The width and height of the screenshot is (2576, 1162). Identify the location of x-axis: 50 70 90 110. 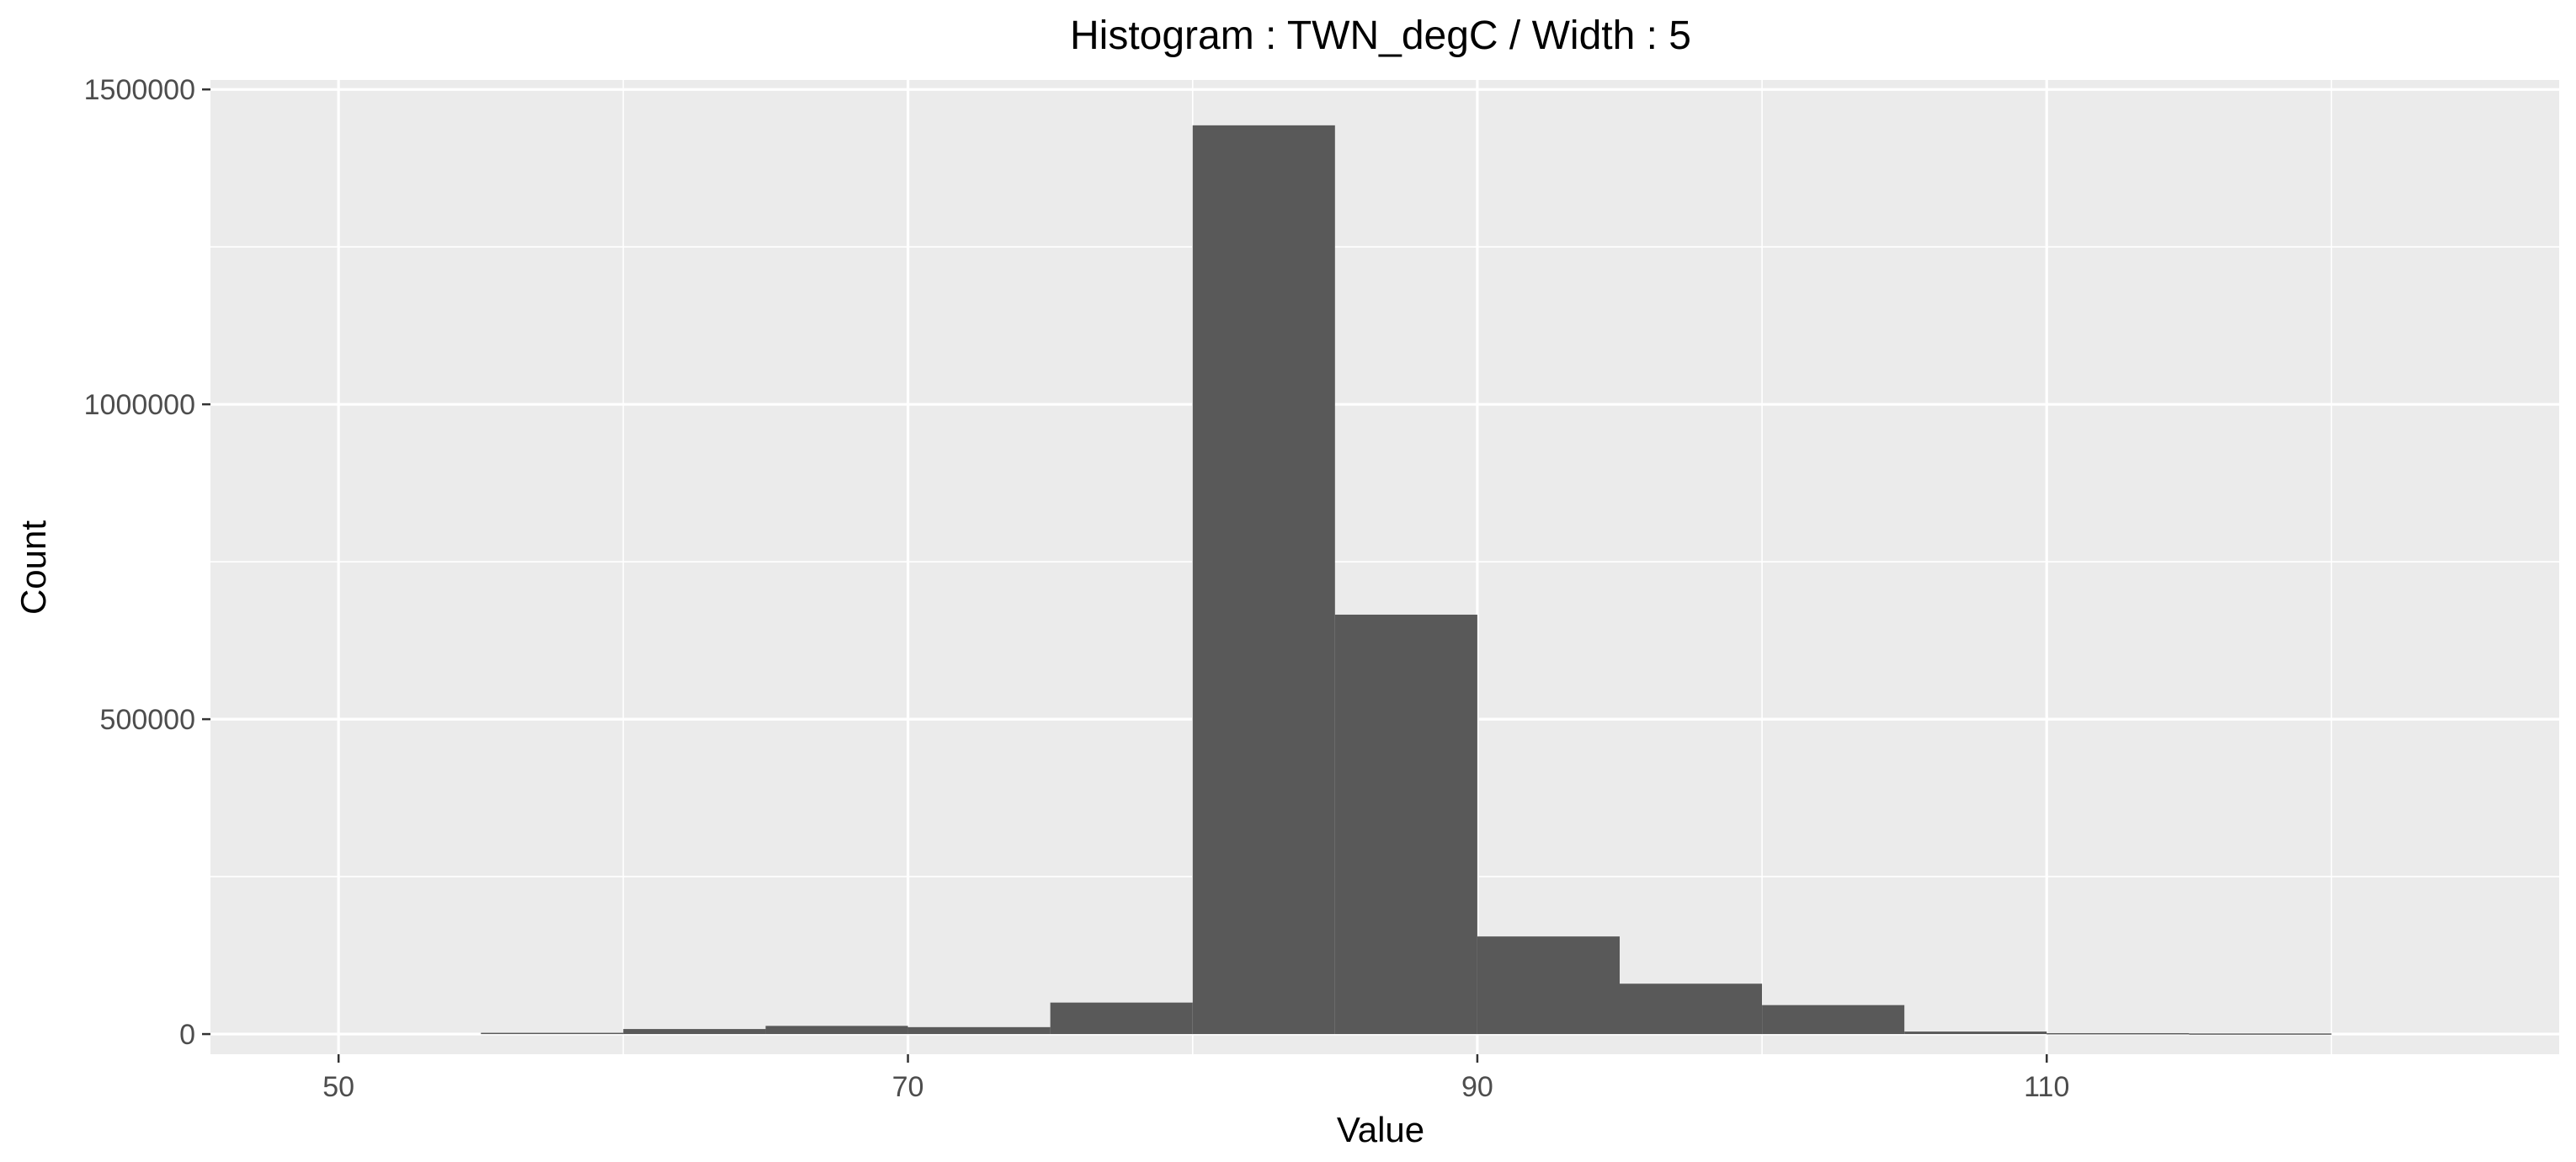
(1195, 1078).